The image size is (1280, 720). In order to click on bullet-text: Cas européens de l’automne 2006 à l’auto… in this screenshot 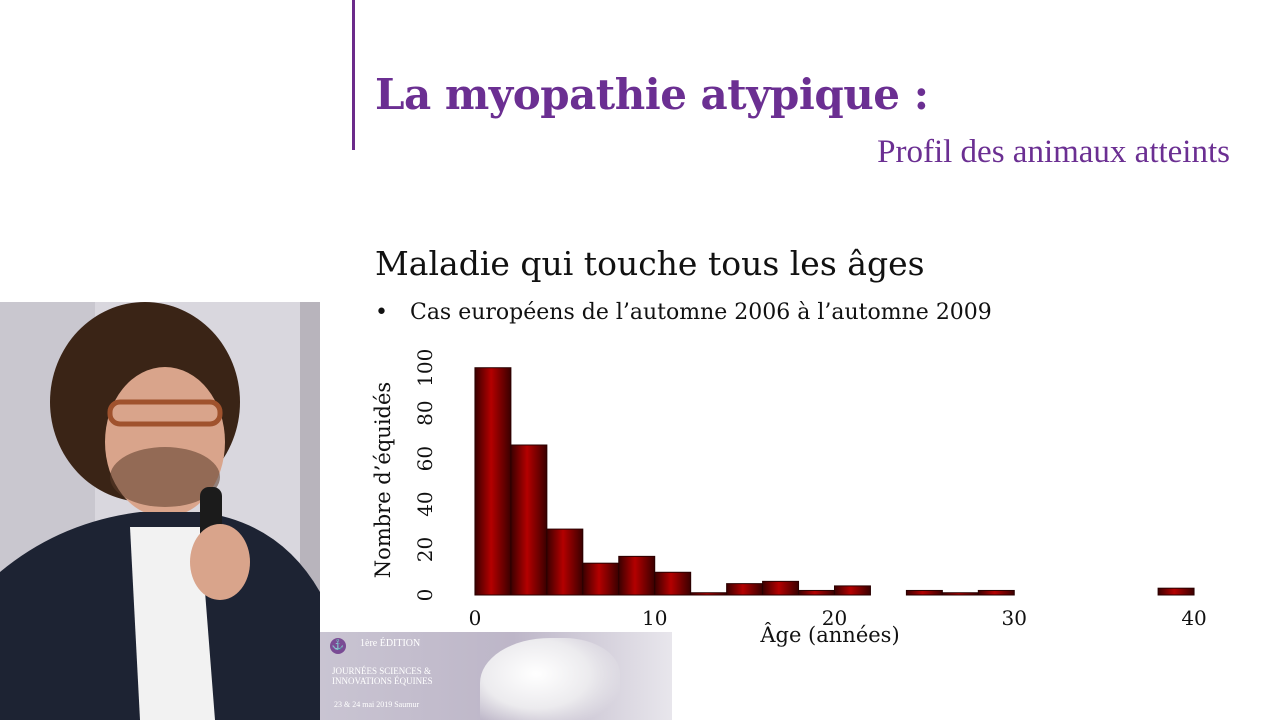, I will do `click(700, 312)`.